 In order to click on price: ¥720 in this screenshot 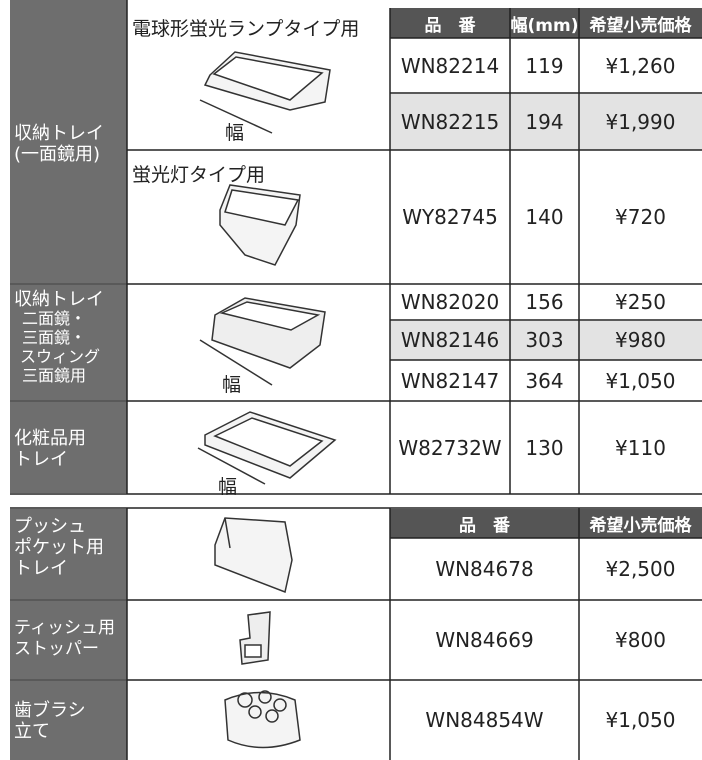, I will do `click(640, 217)`.